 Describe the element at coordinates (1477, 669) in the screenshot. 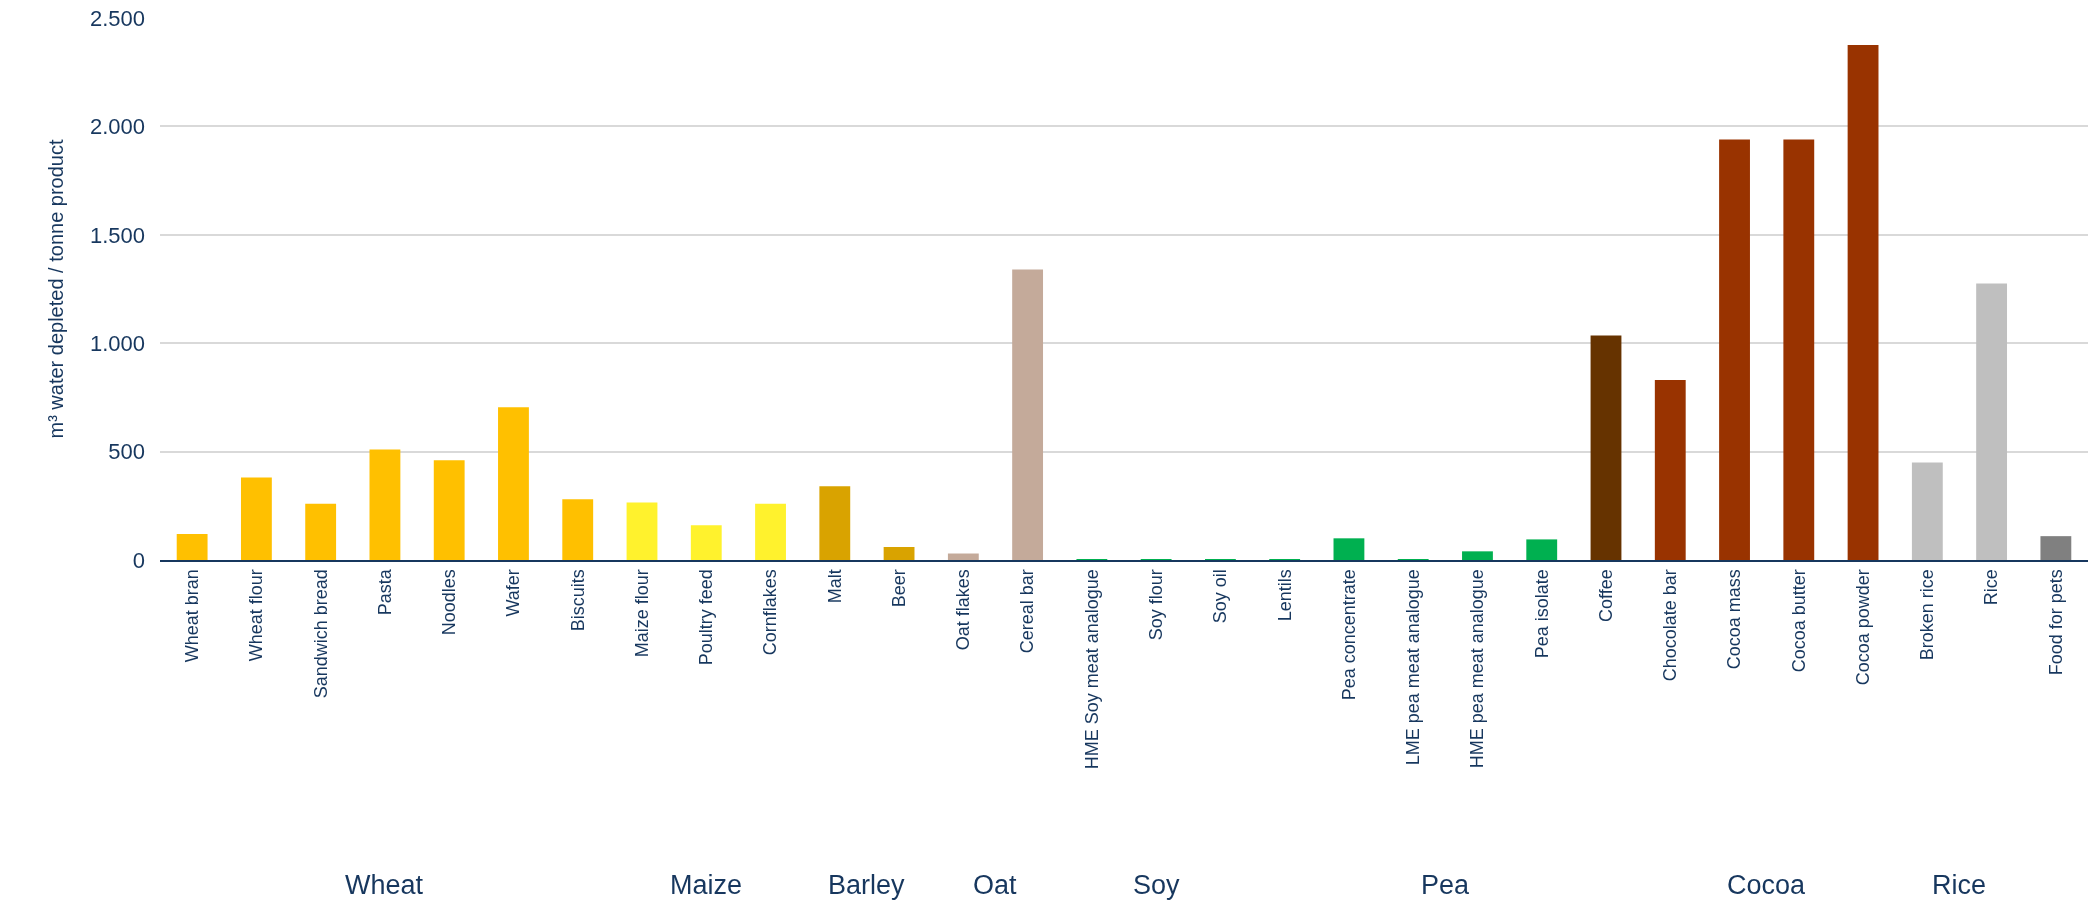

I see `x-tick-label: HME pea meat analogue` at that location.